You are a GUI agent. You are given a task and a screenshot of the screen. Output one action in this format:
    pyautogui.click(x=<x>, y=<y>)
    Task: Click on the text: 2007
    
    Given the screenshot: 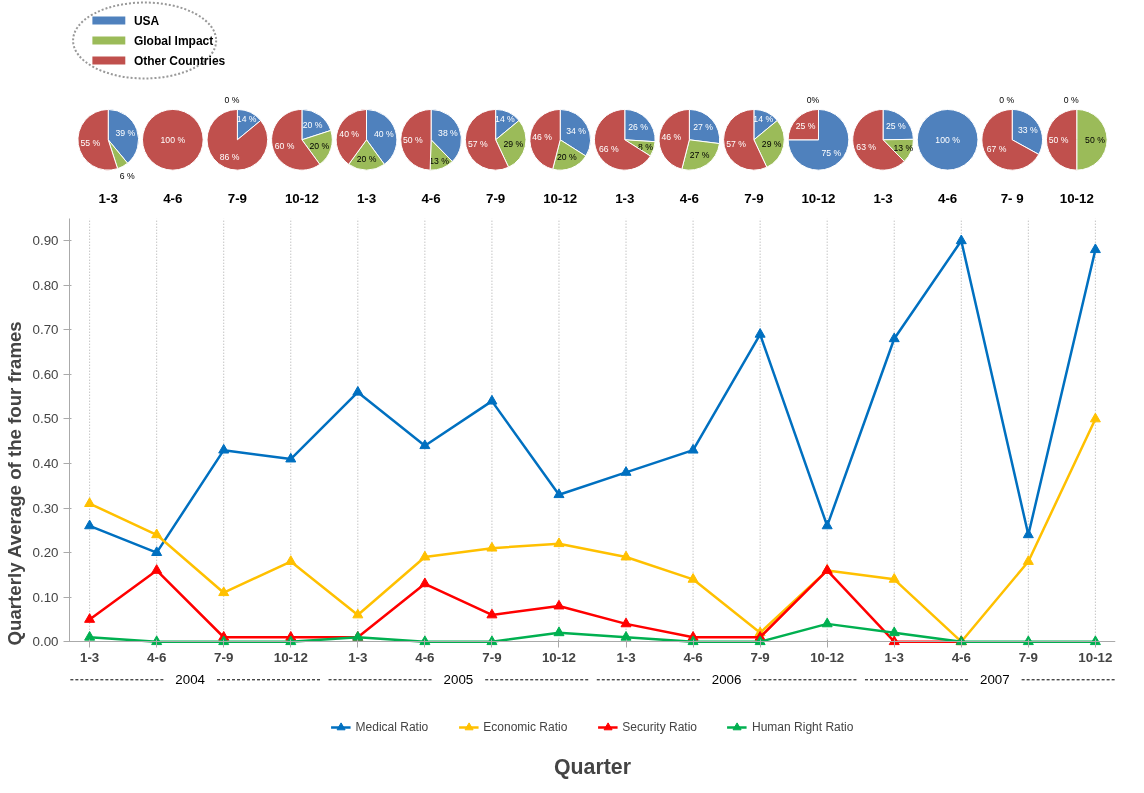 What is the action you would take?
    pyautogui.click(x=994, y=680)
    